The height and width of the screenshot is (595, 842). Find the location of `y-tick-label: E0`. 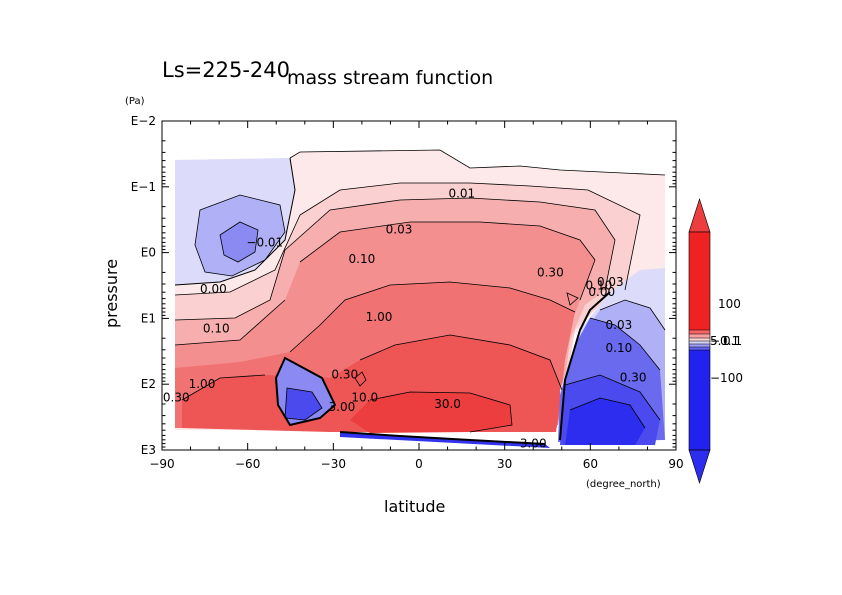

y-tick-label: E0 is located at coordinates (148, 253).